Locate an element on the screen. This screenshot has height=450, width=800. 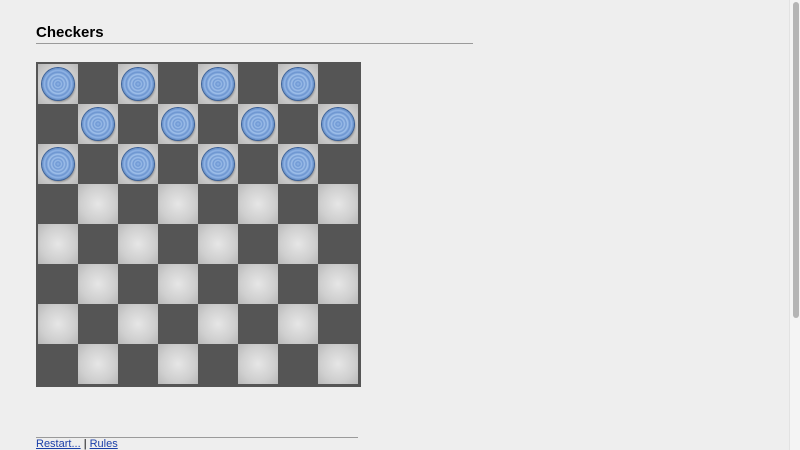
page-scrollbar is located at coordinates (794, 225).